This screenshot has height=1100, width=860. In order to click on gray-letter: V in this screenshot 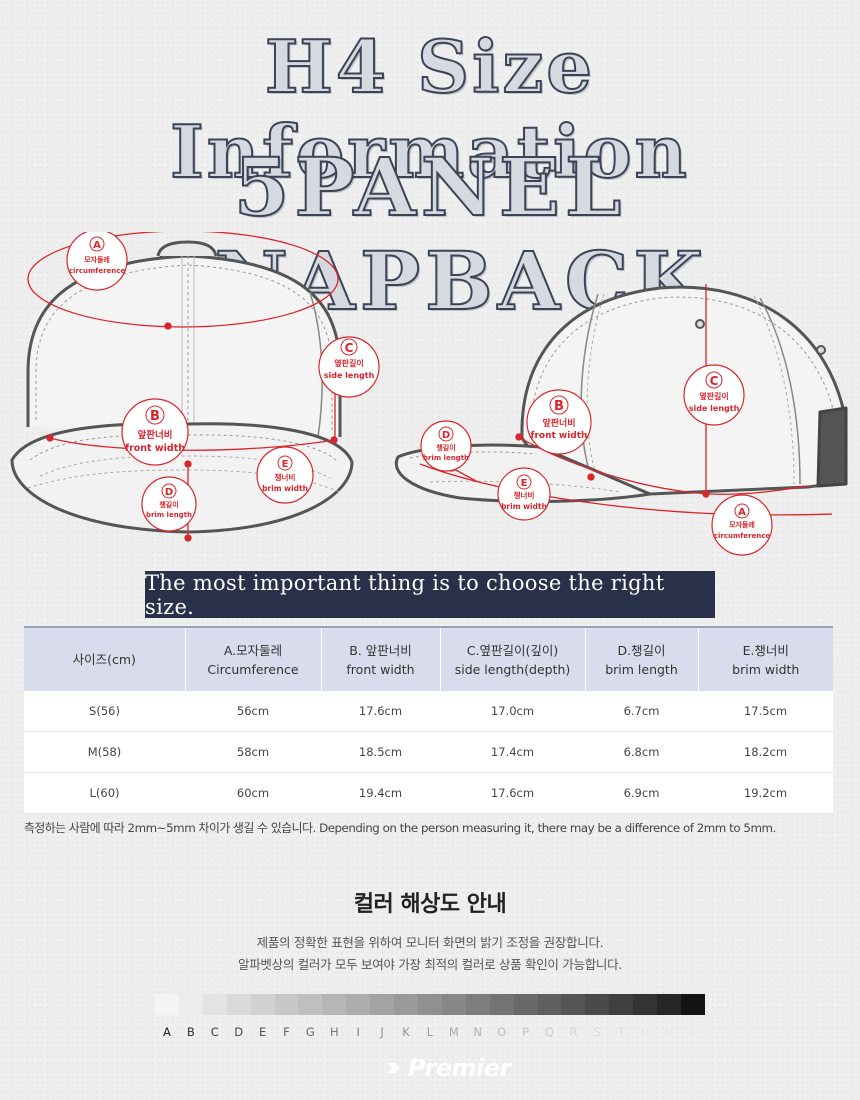, I will do `click(669, 1032)`.